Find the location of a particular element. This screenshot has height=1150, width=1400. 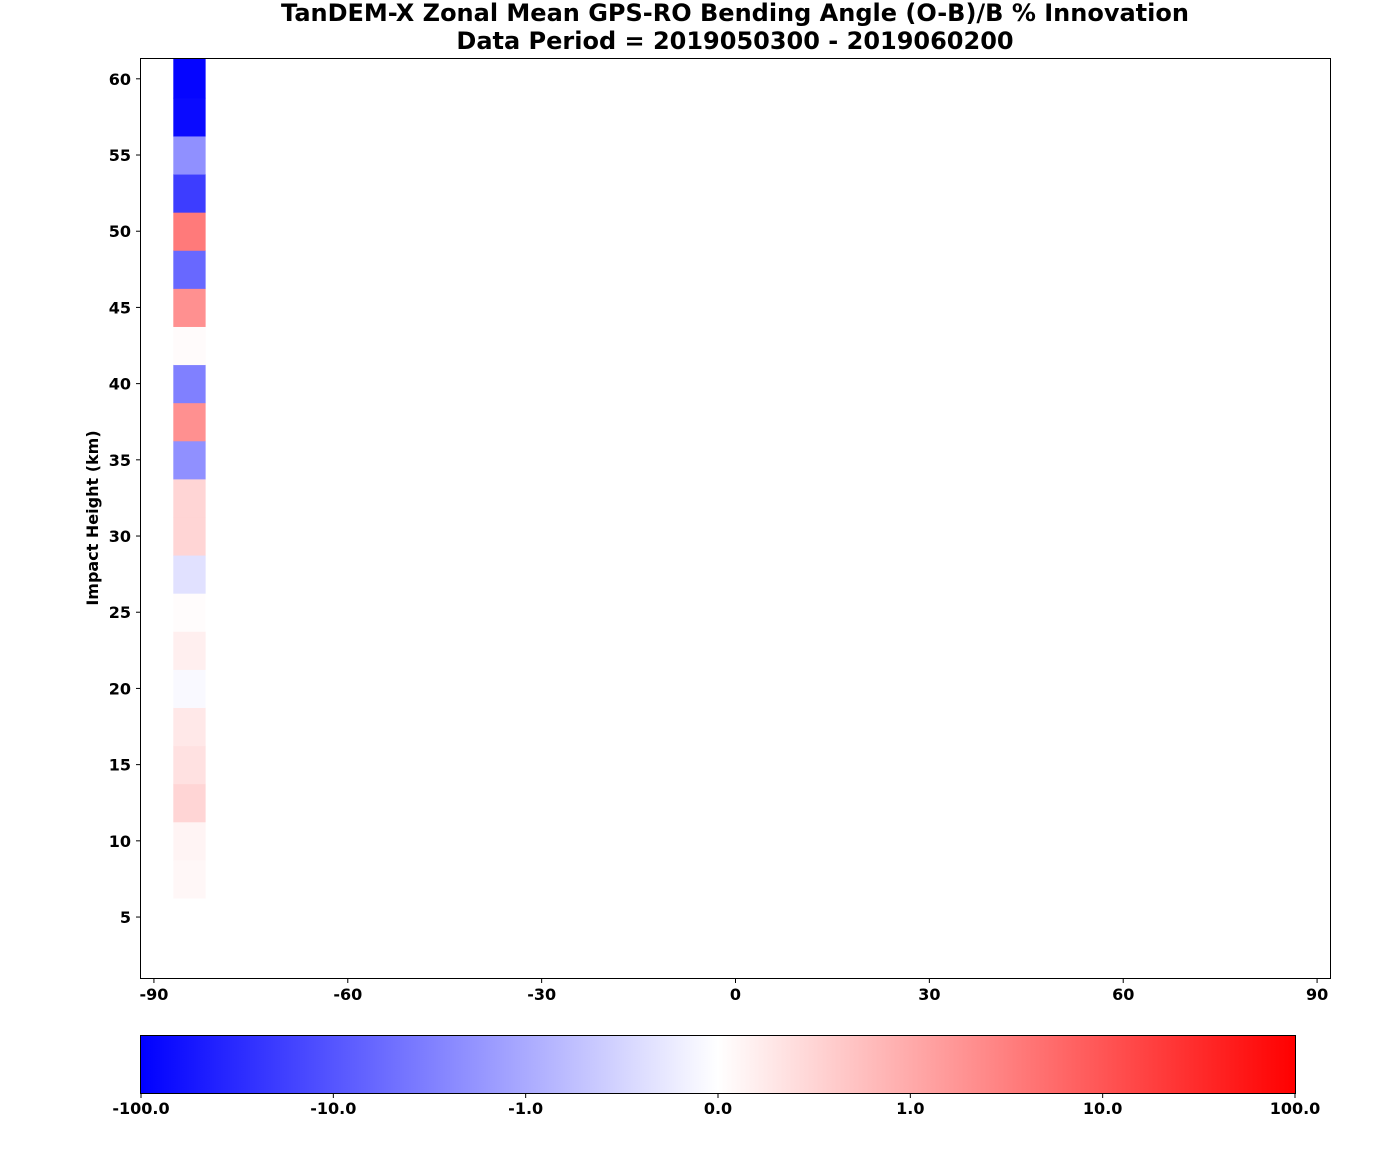

y-tick-label: 25 is located at coordinates (120, 612).